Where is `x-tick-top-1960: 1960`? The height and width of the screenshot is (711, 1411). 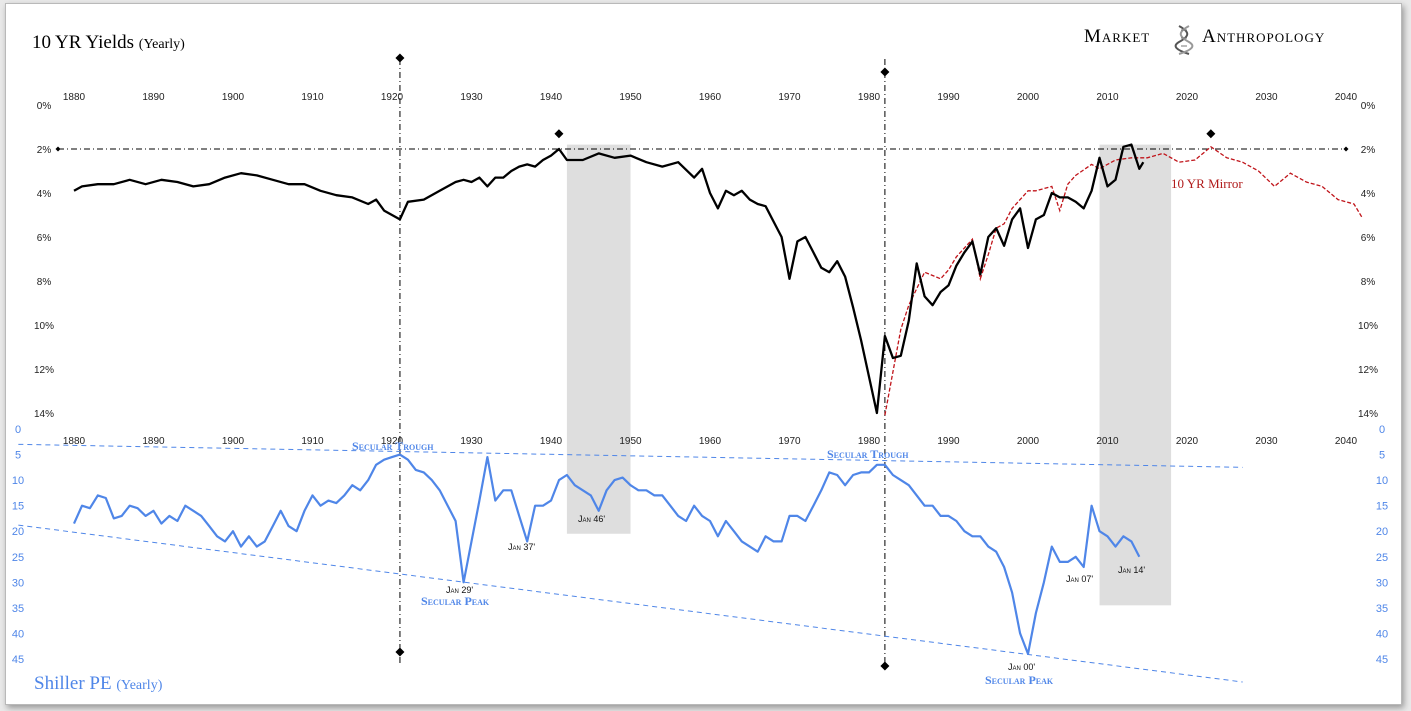
x-tick-top-1960: 1960 is located at coordinates (710, 97).